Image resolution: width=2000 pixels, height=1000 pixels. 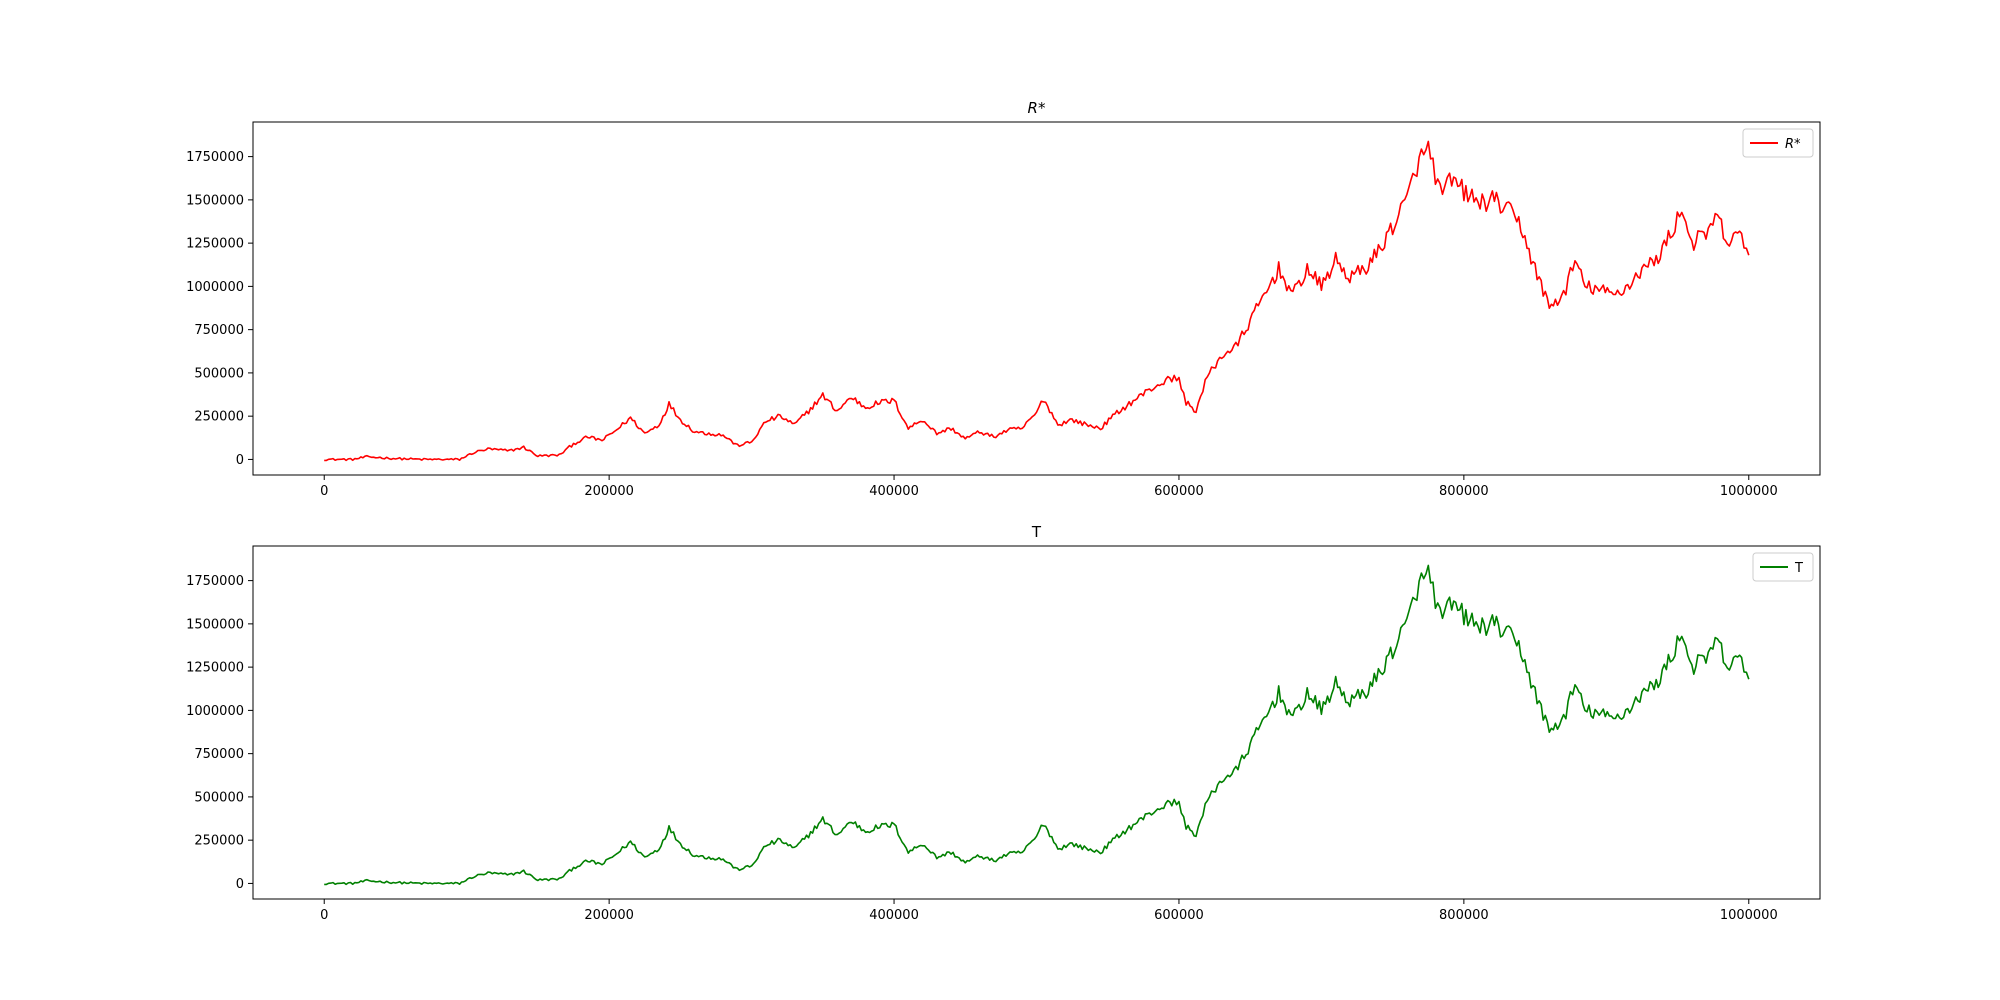 What do you see at coordinates (1749, 491) in the screenshot?
I see `x-tick-label-r-star: 1000000` at bounding box center [1749, 491].